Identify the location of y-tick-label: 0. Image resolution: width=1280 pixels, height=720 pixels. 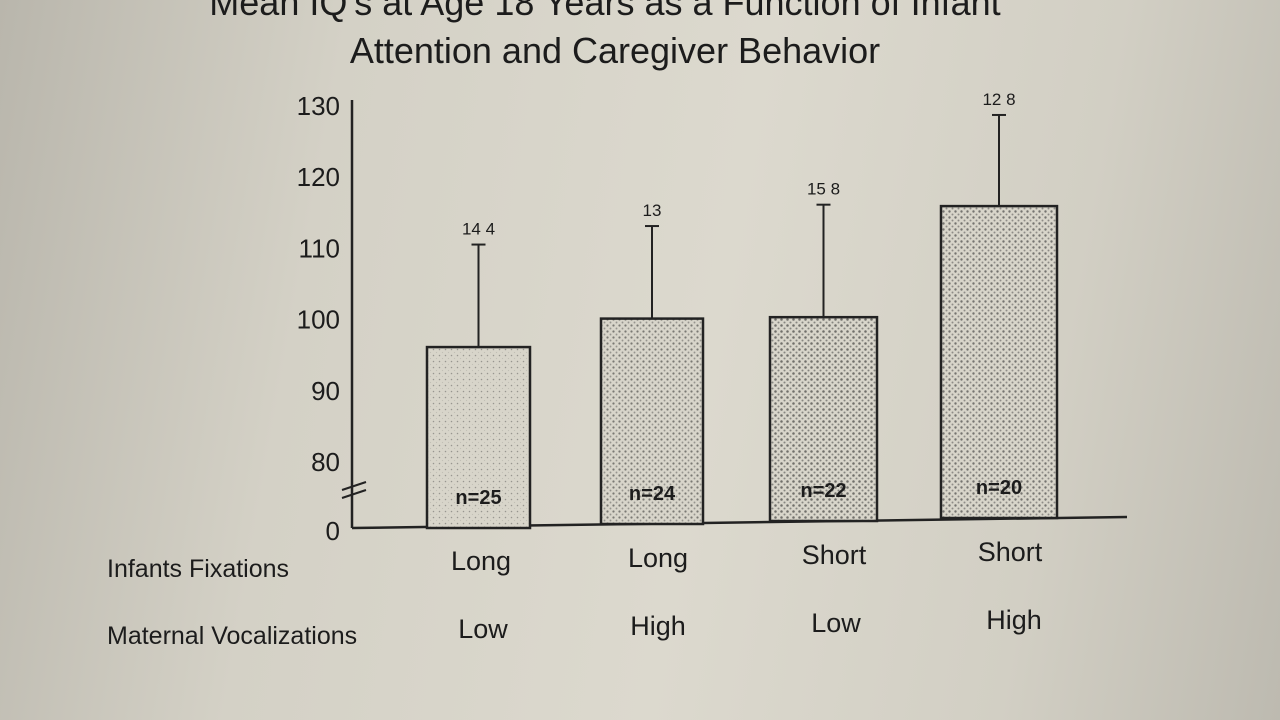
(333, 531).